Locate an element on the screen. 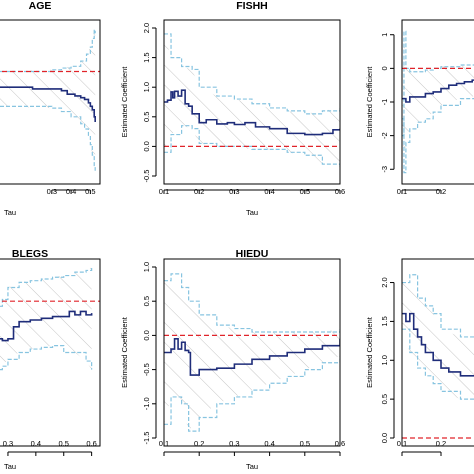 This screenshot has height=474, width=474. y-tick-label: -1.0 is located at coordinates (146, 403).